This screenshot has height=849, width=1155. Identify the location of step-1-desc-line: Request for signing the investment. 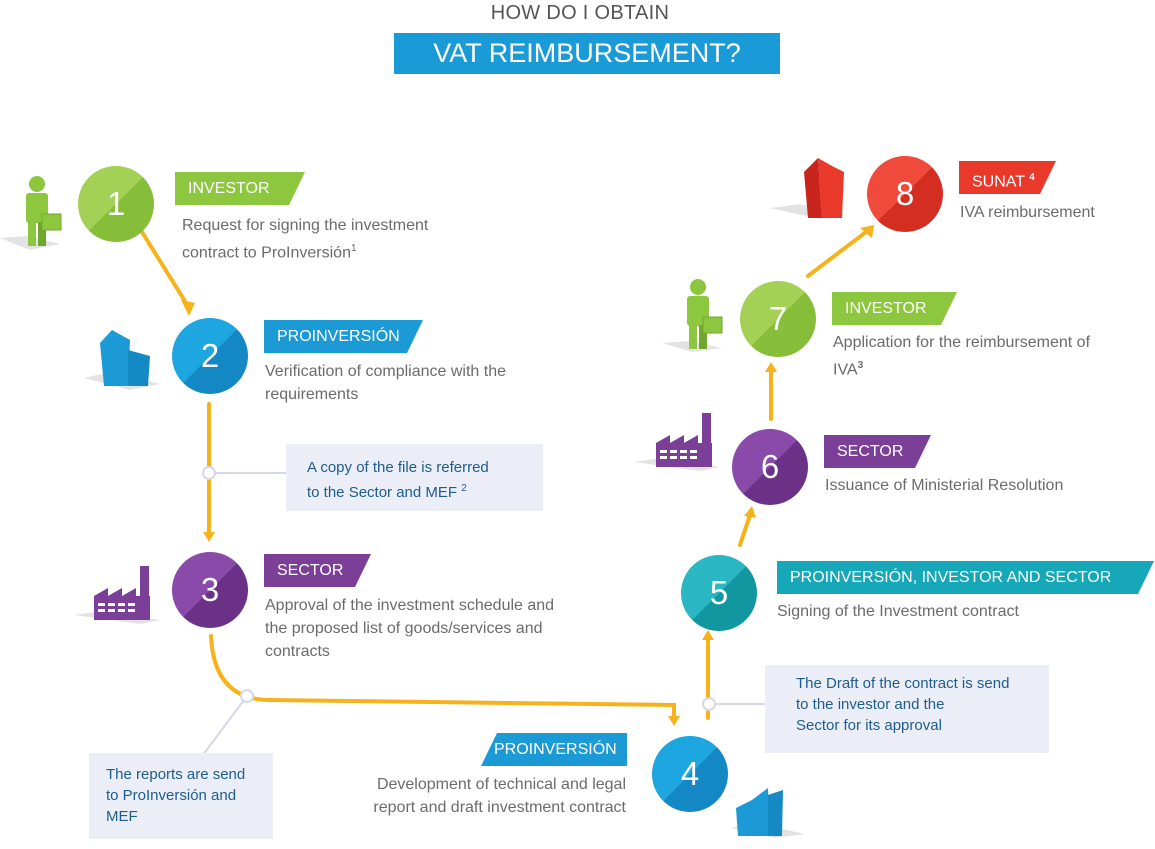
(305, 225).